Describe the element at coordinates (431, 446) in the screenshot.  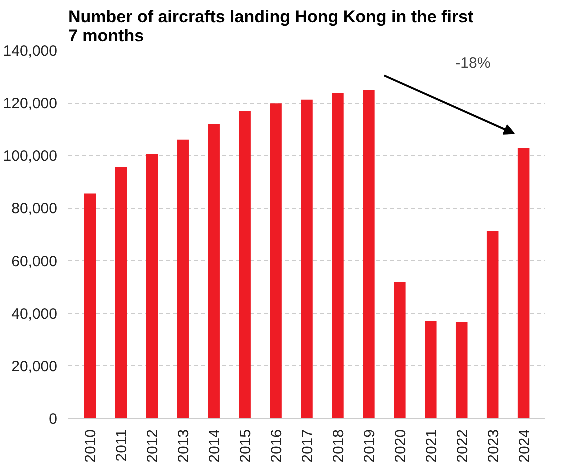
I see `x-tick-label: 2021` at that location.